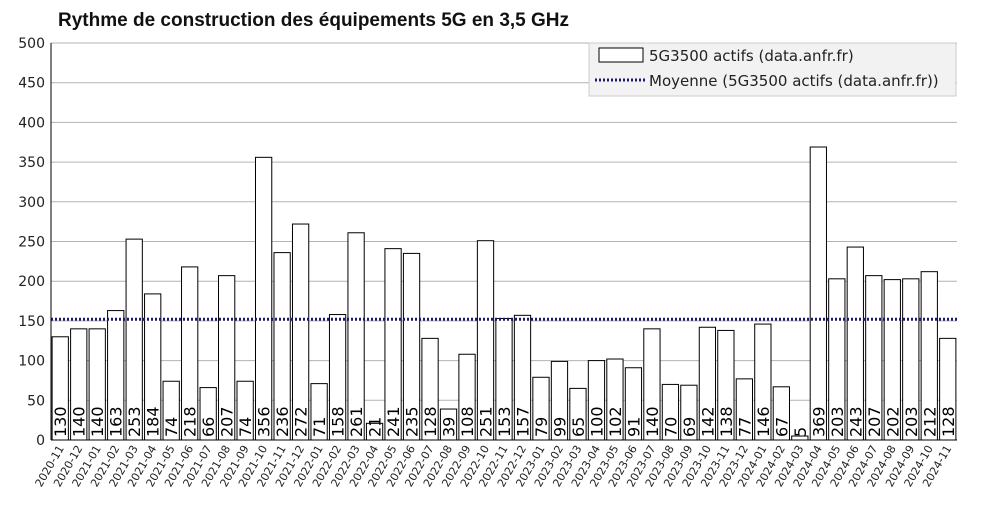  Describe the element at coordinates (559, 427) in the screenshot. I see `bar-value-label: 99` at that location.